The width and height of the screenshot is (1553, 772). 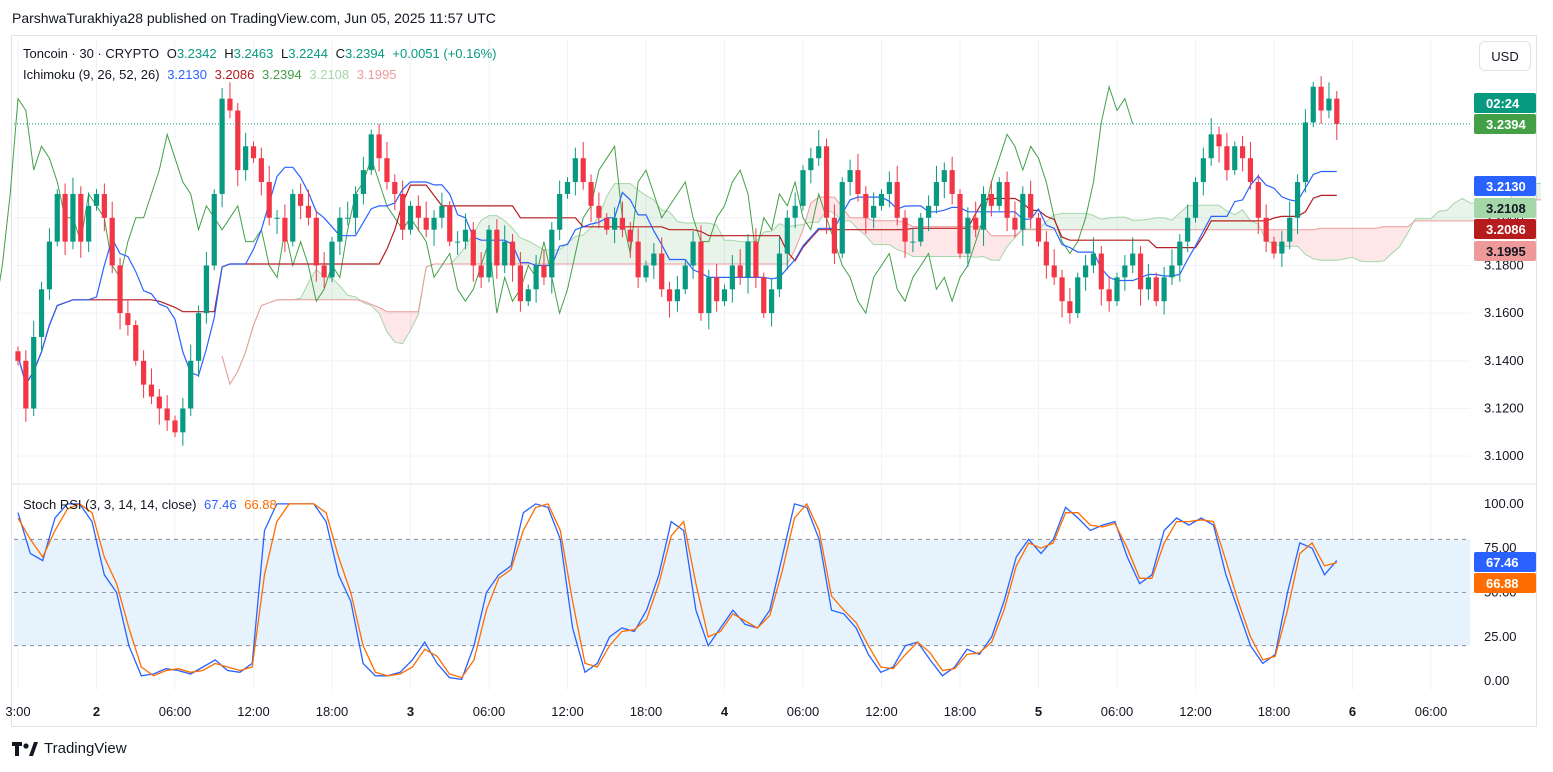 What do you see at coordinates (308, 53) in the screenshot?
I see `low-value: 3.2244` at bounding box center [308, 53].